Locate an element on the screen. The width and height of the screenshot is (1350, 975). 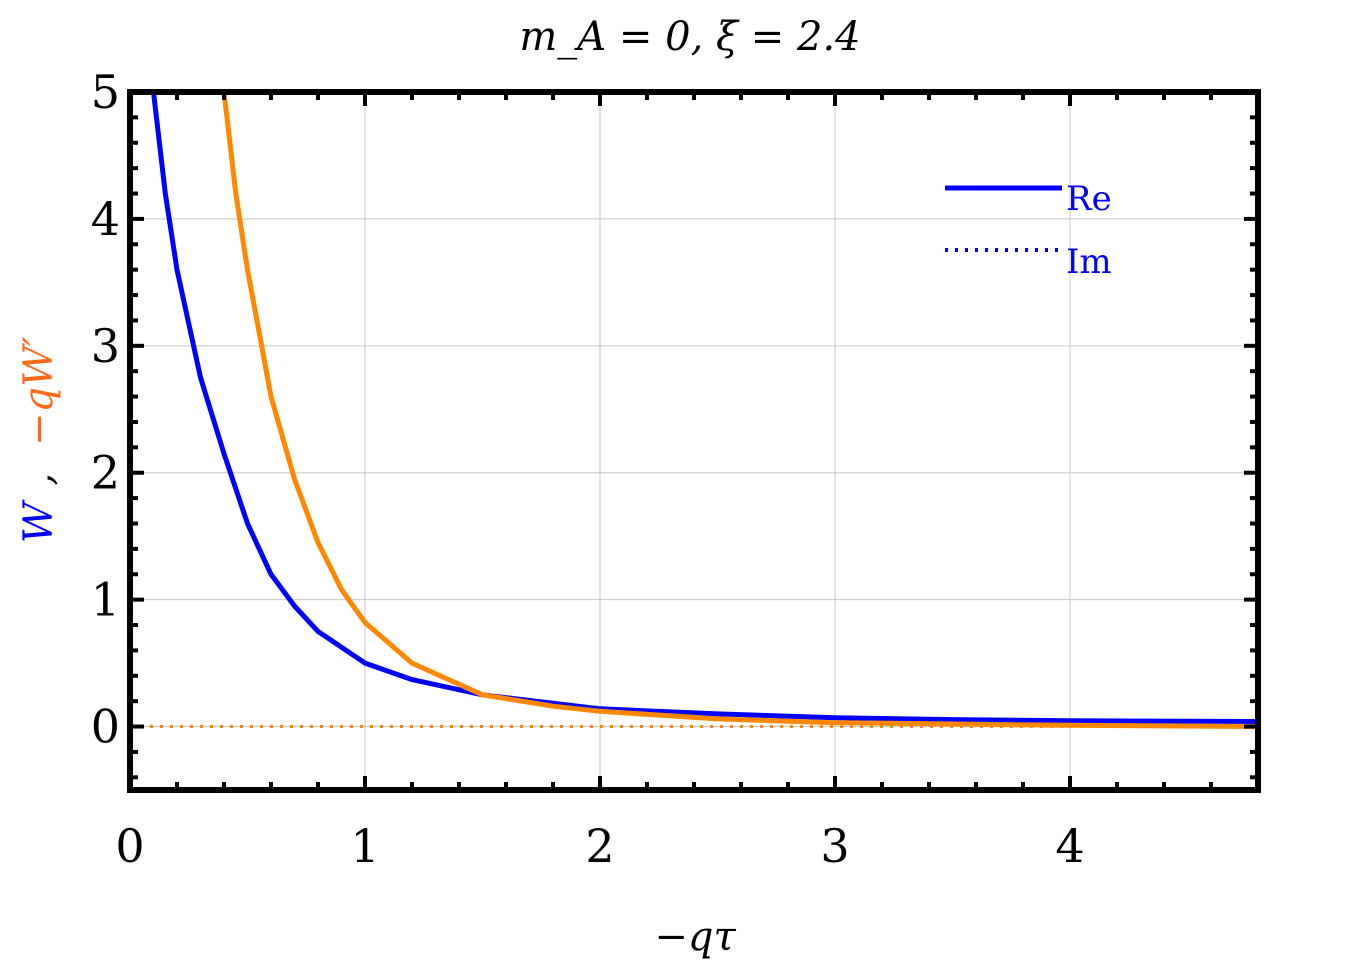
y-tick-label: 4 is located at coordinates (105, 219).